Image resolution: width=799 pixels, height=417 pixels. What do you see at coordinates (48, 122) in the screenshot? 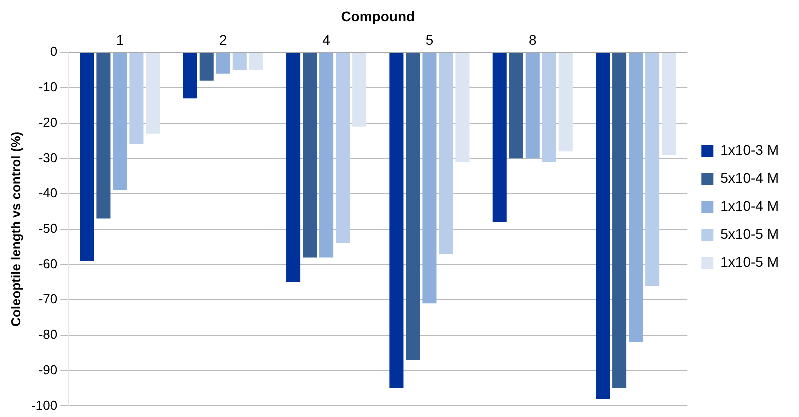
I see `y-tick-label: -20` at bounding box center [48, 122].